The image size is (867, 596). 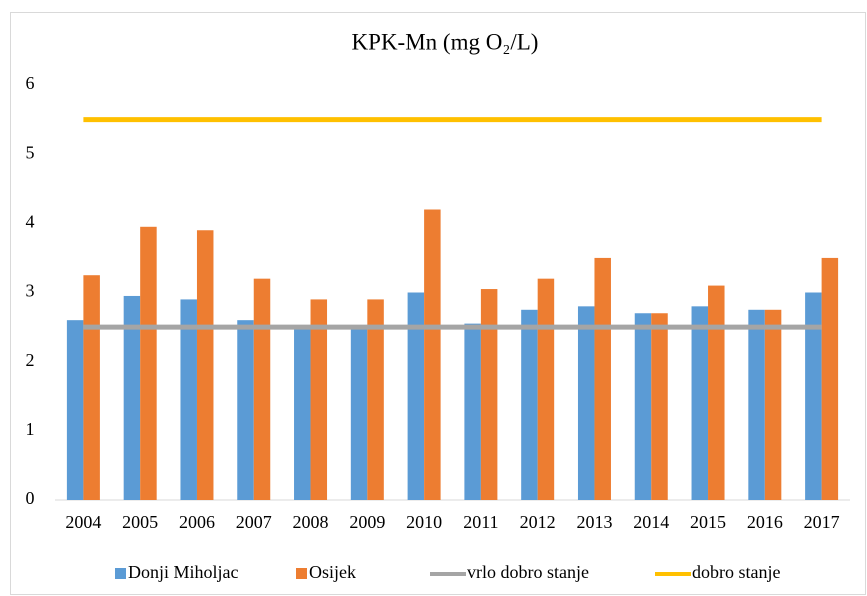 I want to click on legend-label: dobro stanje, so click(x=736, y=572).